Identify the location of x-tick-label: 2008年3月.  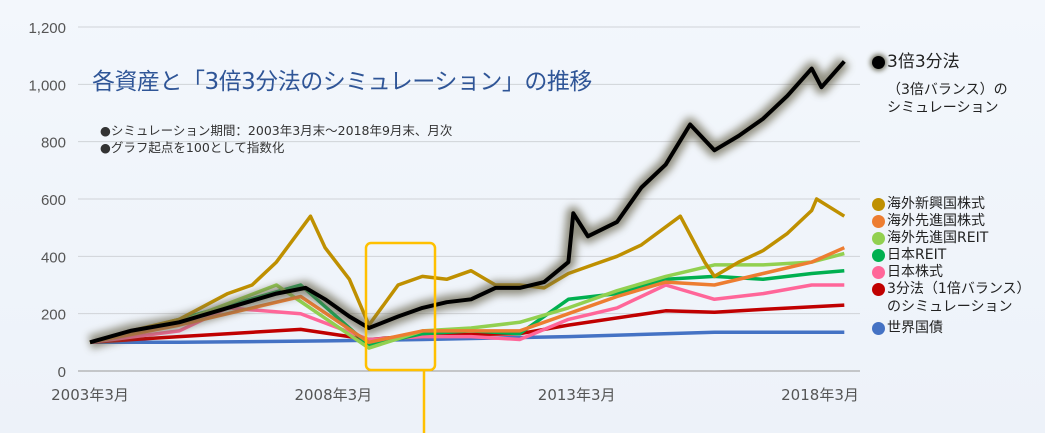
(333, 395).